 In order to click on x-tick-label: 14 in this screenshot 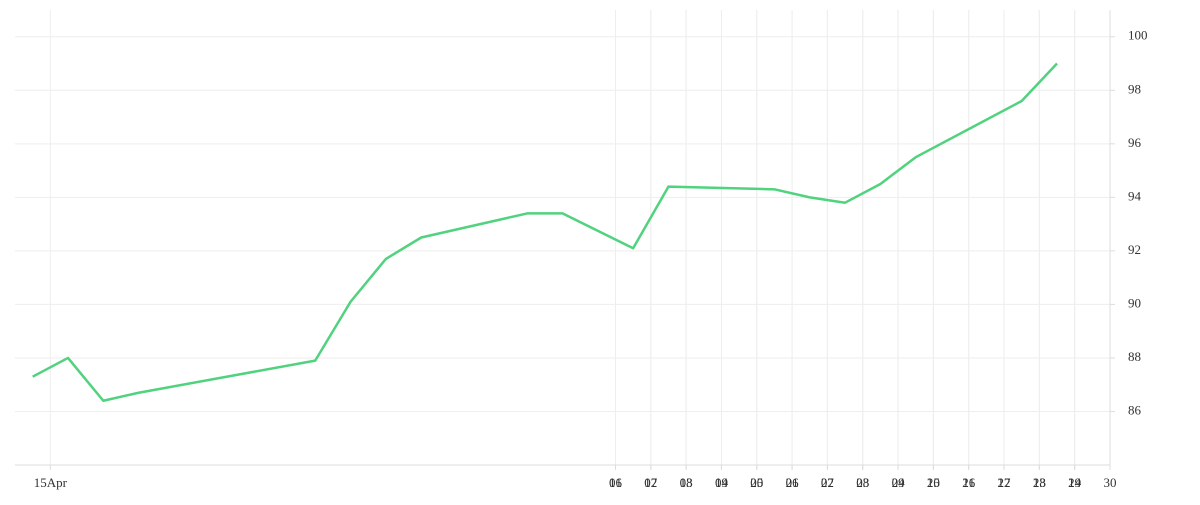, I will do `click(1075, 482)`.